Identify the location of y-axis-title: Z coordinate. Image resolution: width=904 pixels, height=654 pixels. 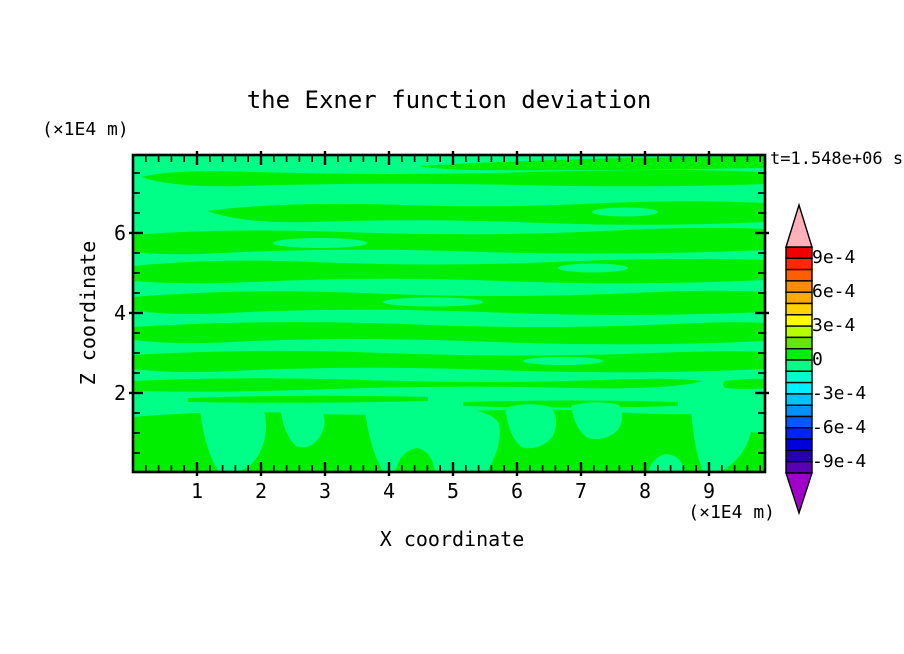
(88, 313).